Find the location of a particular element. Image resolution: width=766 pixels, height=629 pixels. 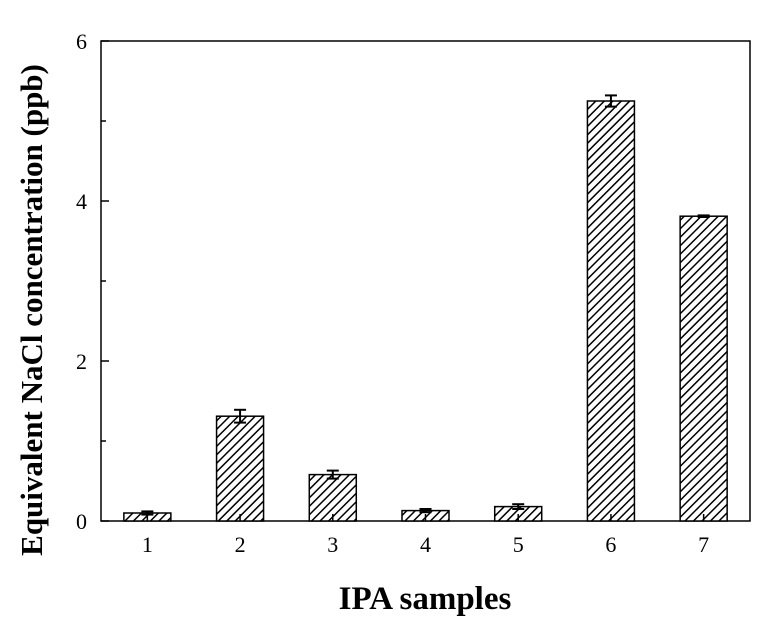

y-tick-label-6: 6 is located at coordinates (81, 41).